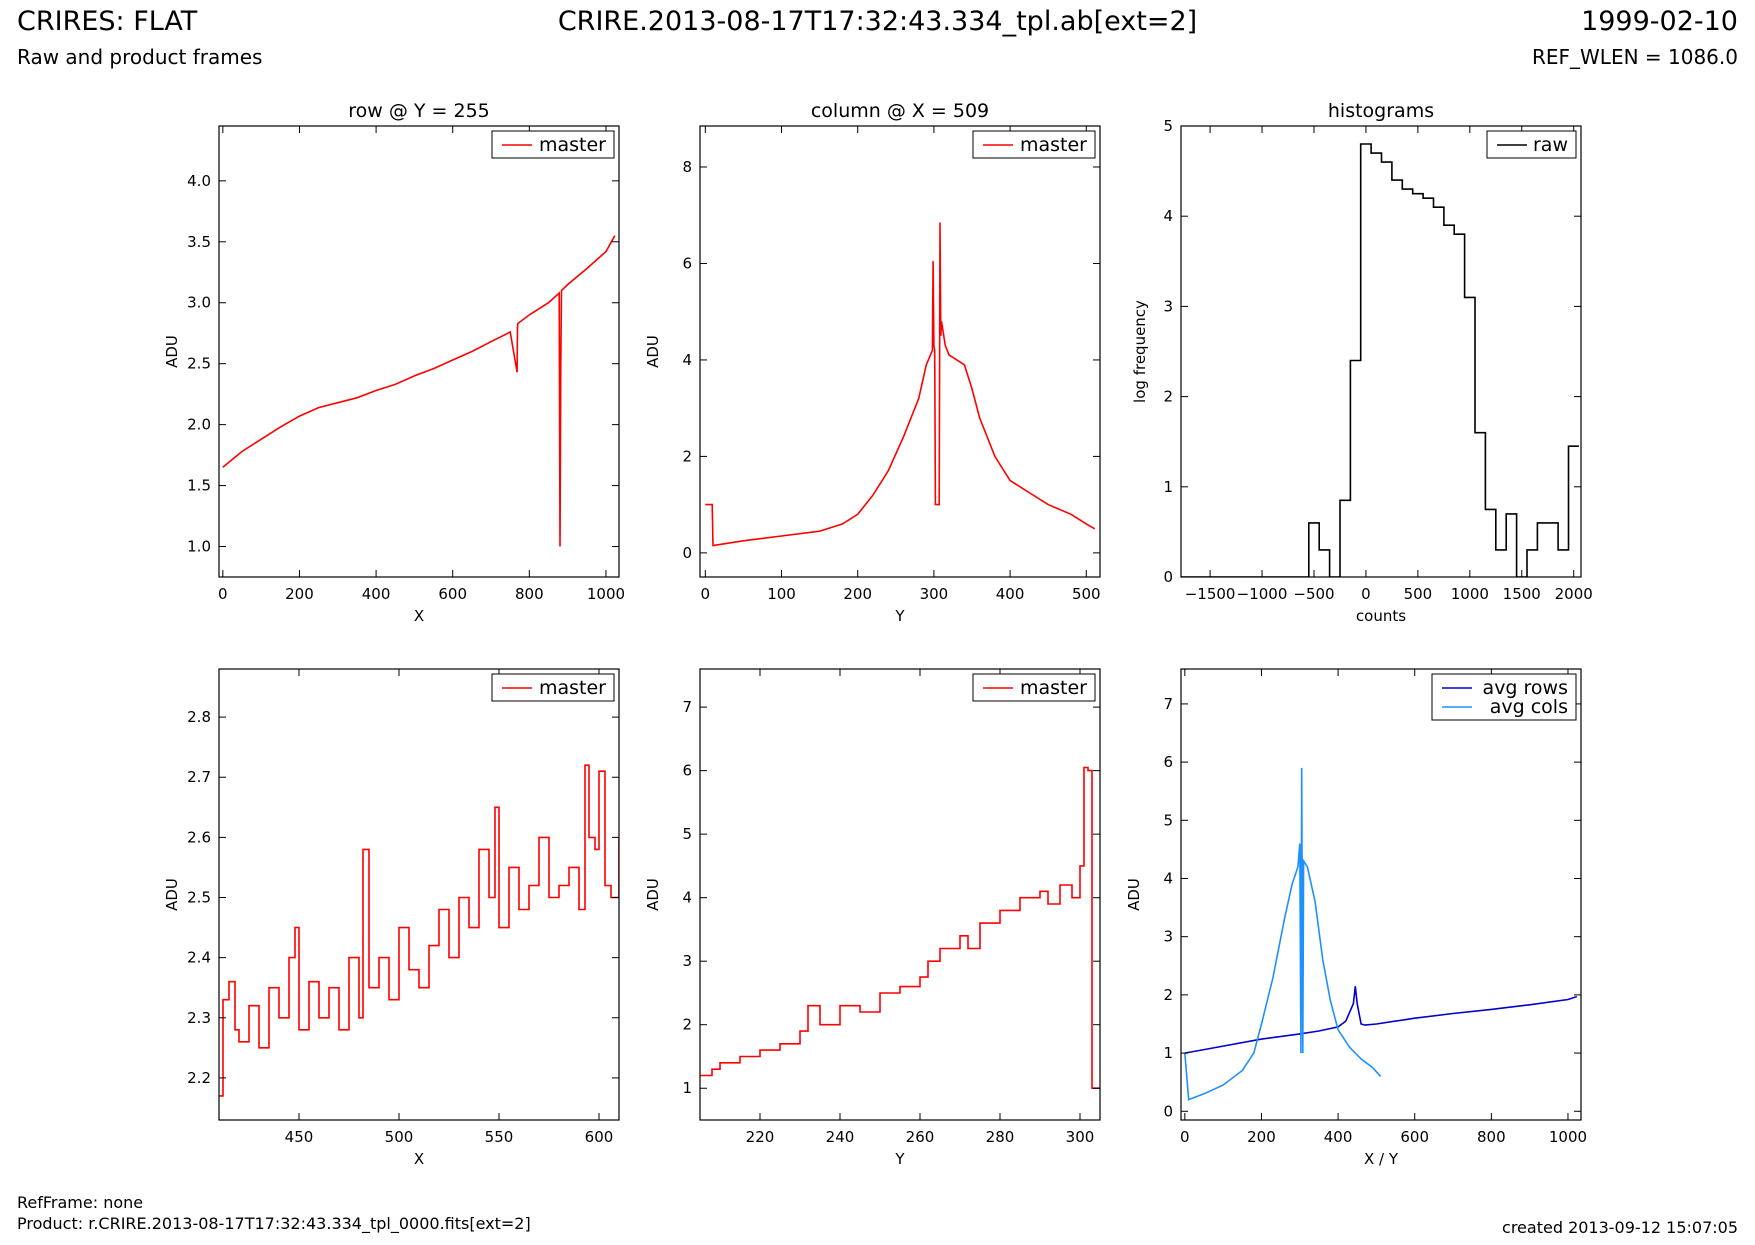 The image size is (1755, 1245). I want to click on legend: raw, so click(1531, 144).